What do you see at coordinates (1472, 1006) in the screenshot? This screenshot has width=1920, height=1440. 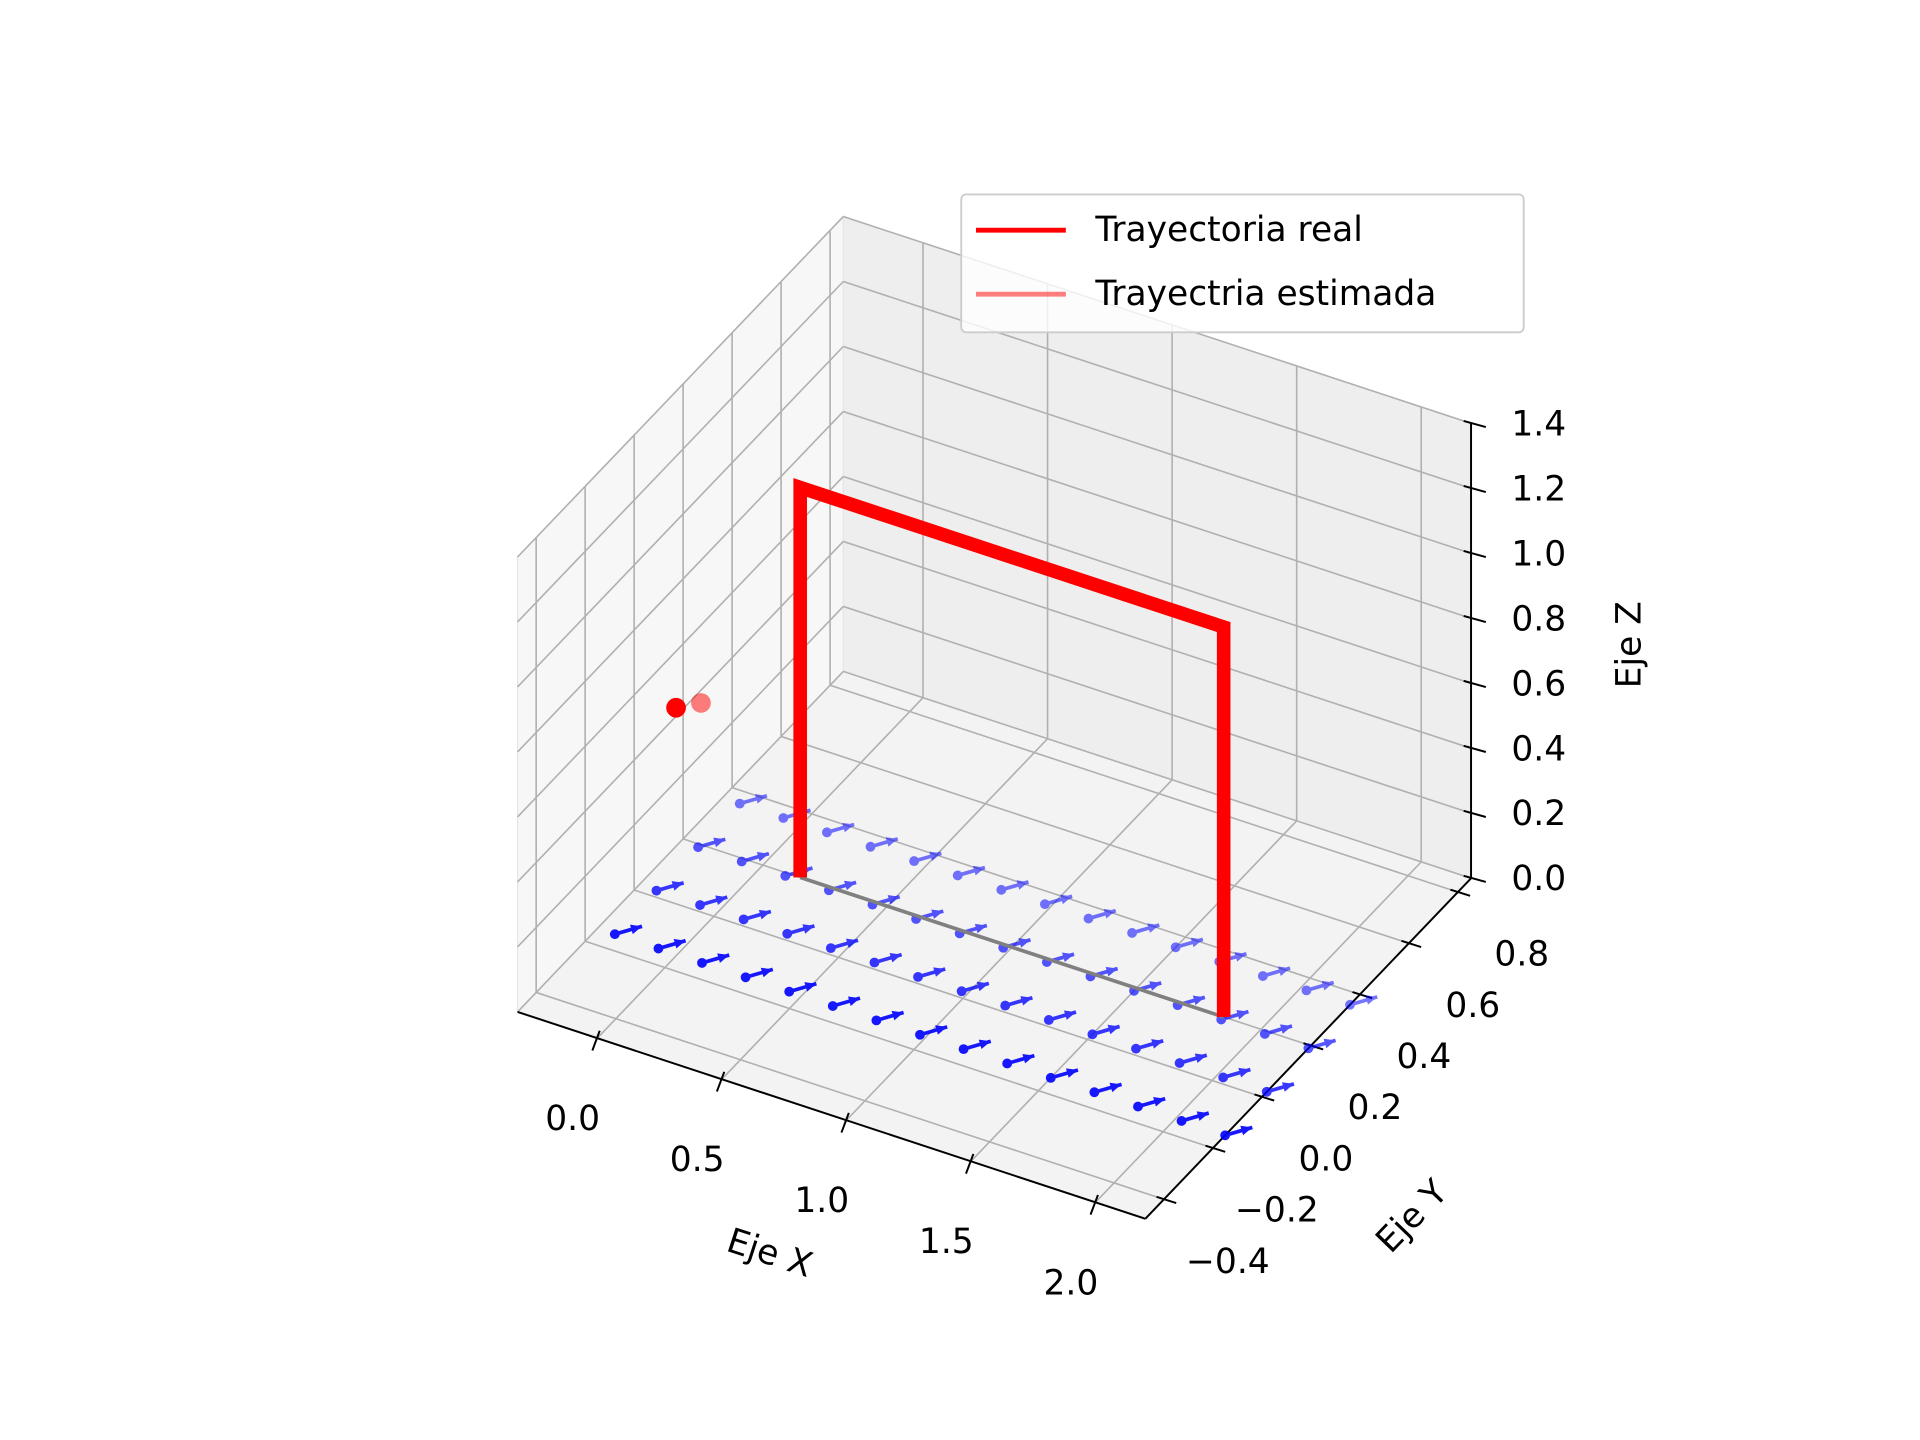 I see `y-tick-label: 0.6` at bounding box center [1472, 1006].